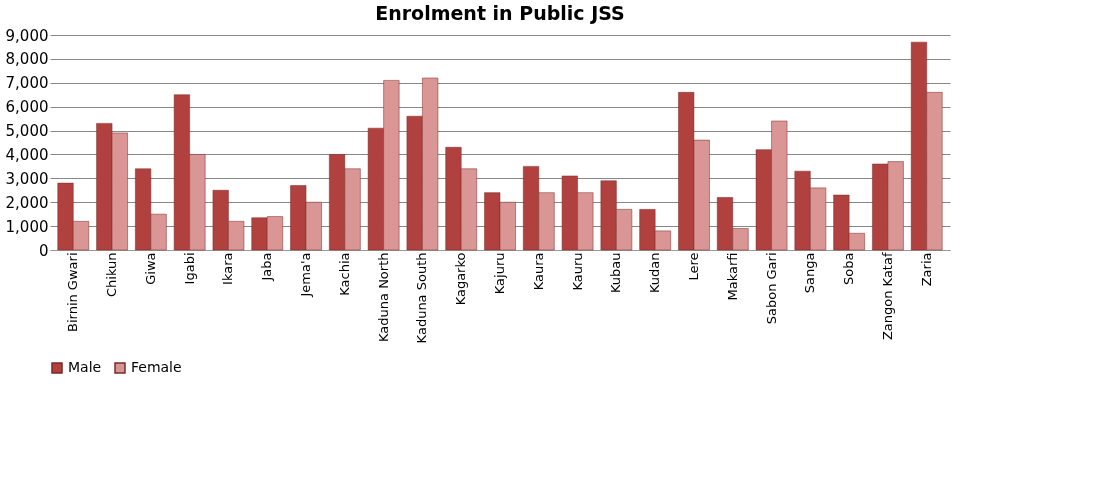 Image resolution: width=1101 pixels, height=499 pixels. What do you see at coordinates (655, 273) in the screenshot?
I see `x-tick-label: Kudan` at bounding box center [655, 273].